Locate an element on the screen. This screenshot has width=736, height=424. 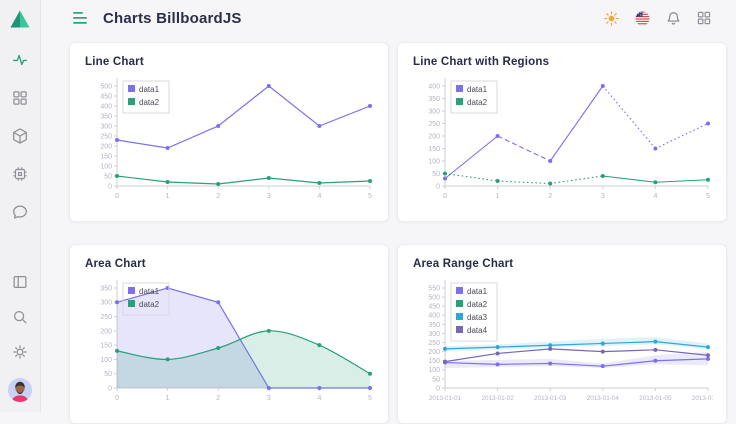
notifications-button is located at coordinates (673, 18).